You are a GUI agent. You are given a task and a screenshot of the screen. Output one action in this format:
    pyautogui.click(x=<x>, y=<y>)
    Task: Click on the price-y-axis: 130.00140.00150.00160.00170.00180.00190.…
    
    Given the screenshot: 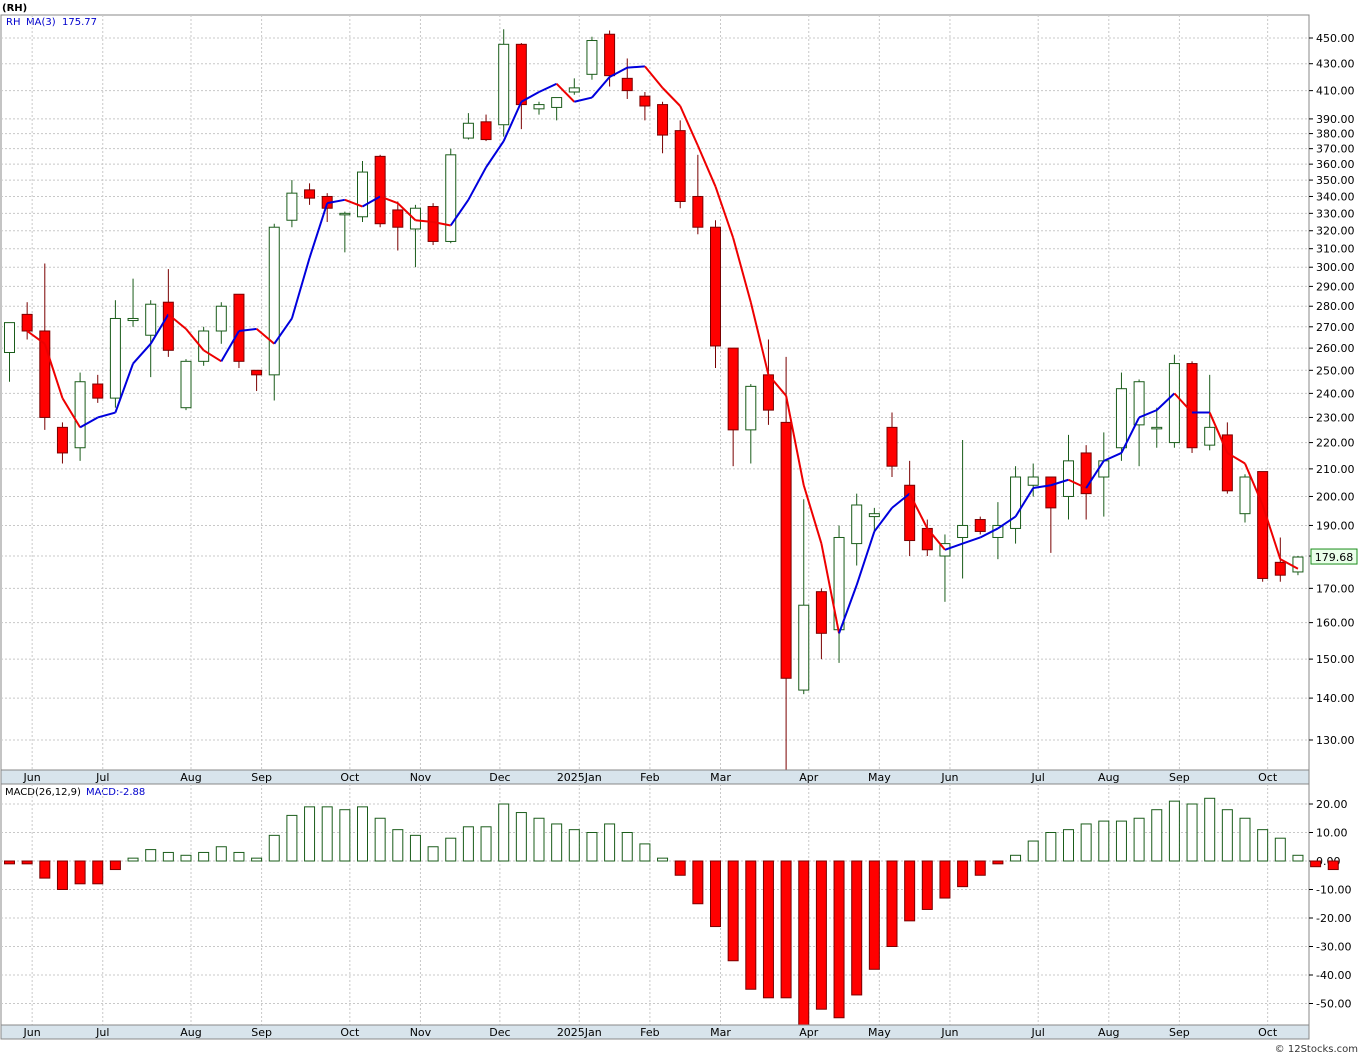 What is the action you would take?
    pyautogui.click(x=1332, y=389)
    